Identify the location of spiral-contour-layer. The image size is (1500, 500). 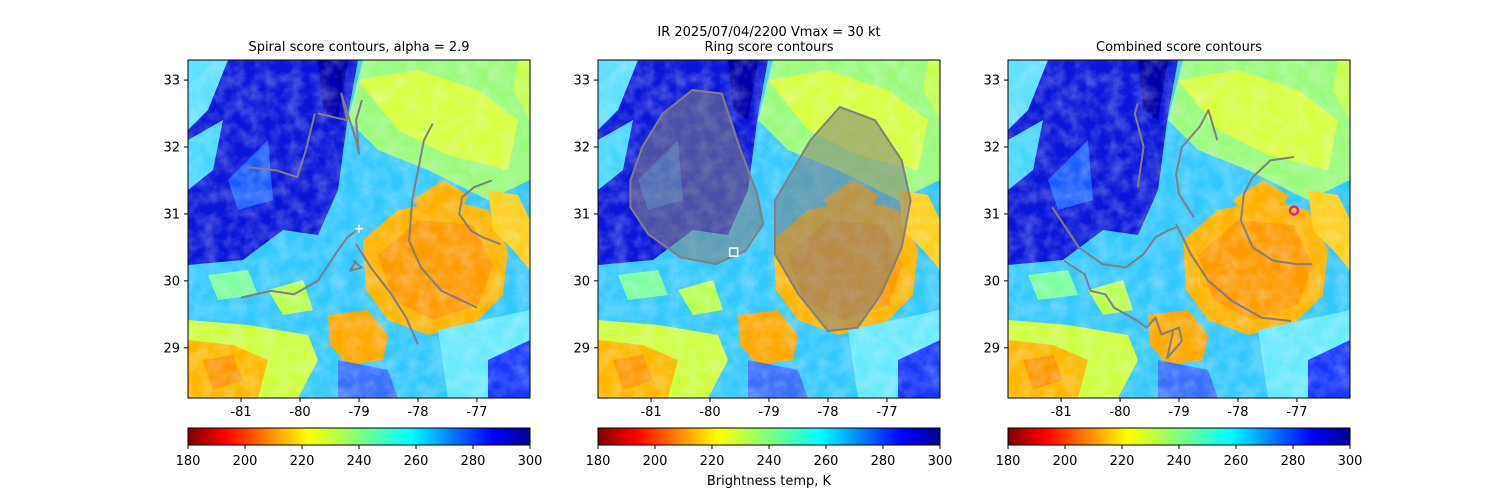
(370, 218).